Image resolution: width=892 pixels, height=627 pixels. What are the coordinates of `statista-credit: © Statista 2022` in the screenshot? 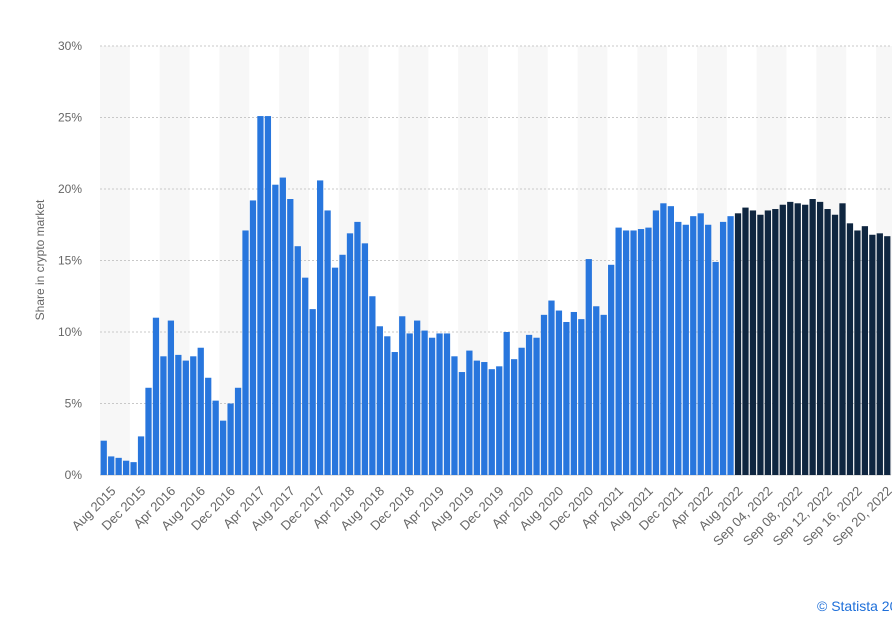 It's located at (854, 606).